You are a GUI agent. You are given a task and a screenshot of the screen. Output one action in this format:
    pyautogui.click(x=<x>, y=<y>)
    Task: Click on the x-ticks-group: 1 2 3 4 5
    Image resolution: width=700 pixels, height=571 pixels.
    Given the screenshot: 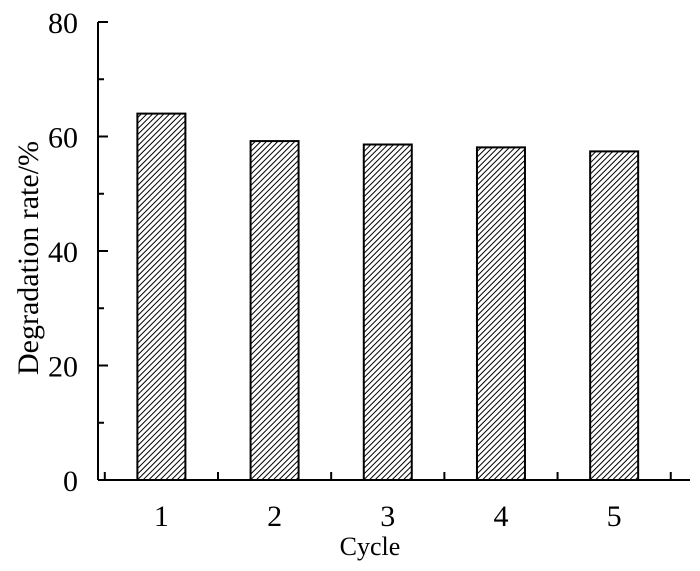 What is the action you would take?
    pyautogui.click(x=387, y=502)
    